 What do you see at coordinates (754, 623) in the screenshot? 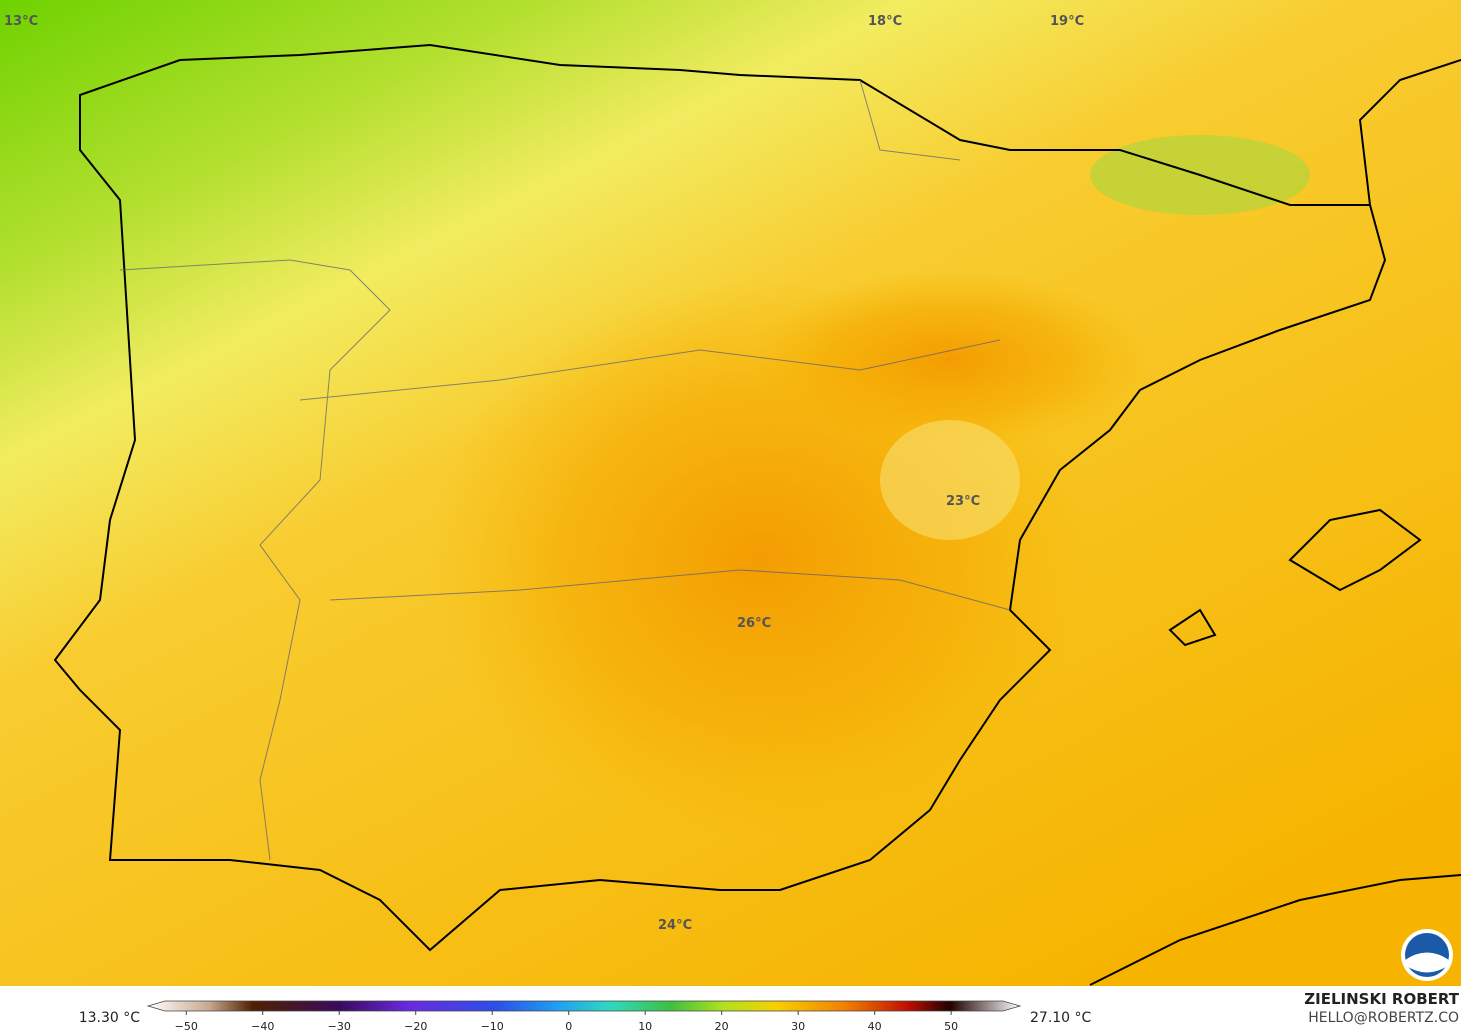
I see `temperature-label: 26°C` at bounding box center [754, 623].